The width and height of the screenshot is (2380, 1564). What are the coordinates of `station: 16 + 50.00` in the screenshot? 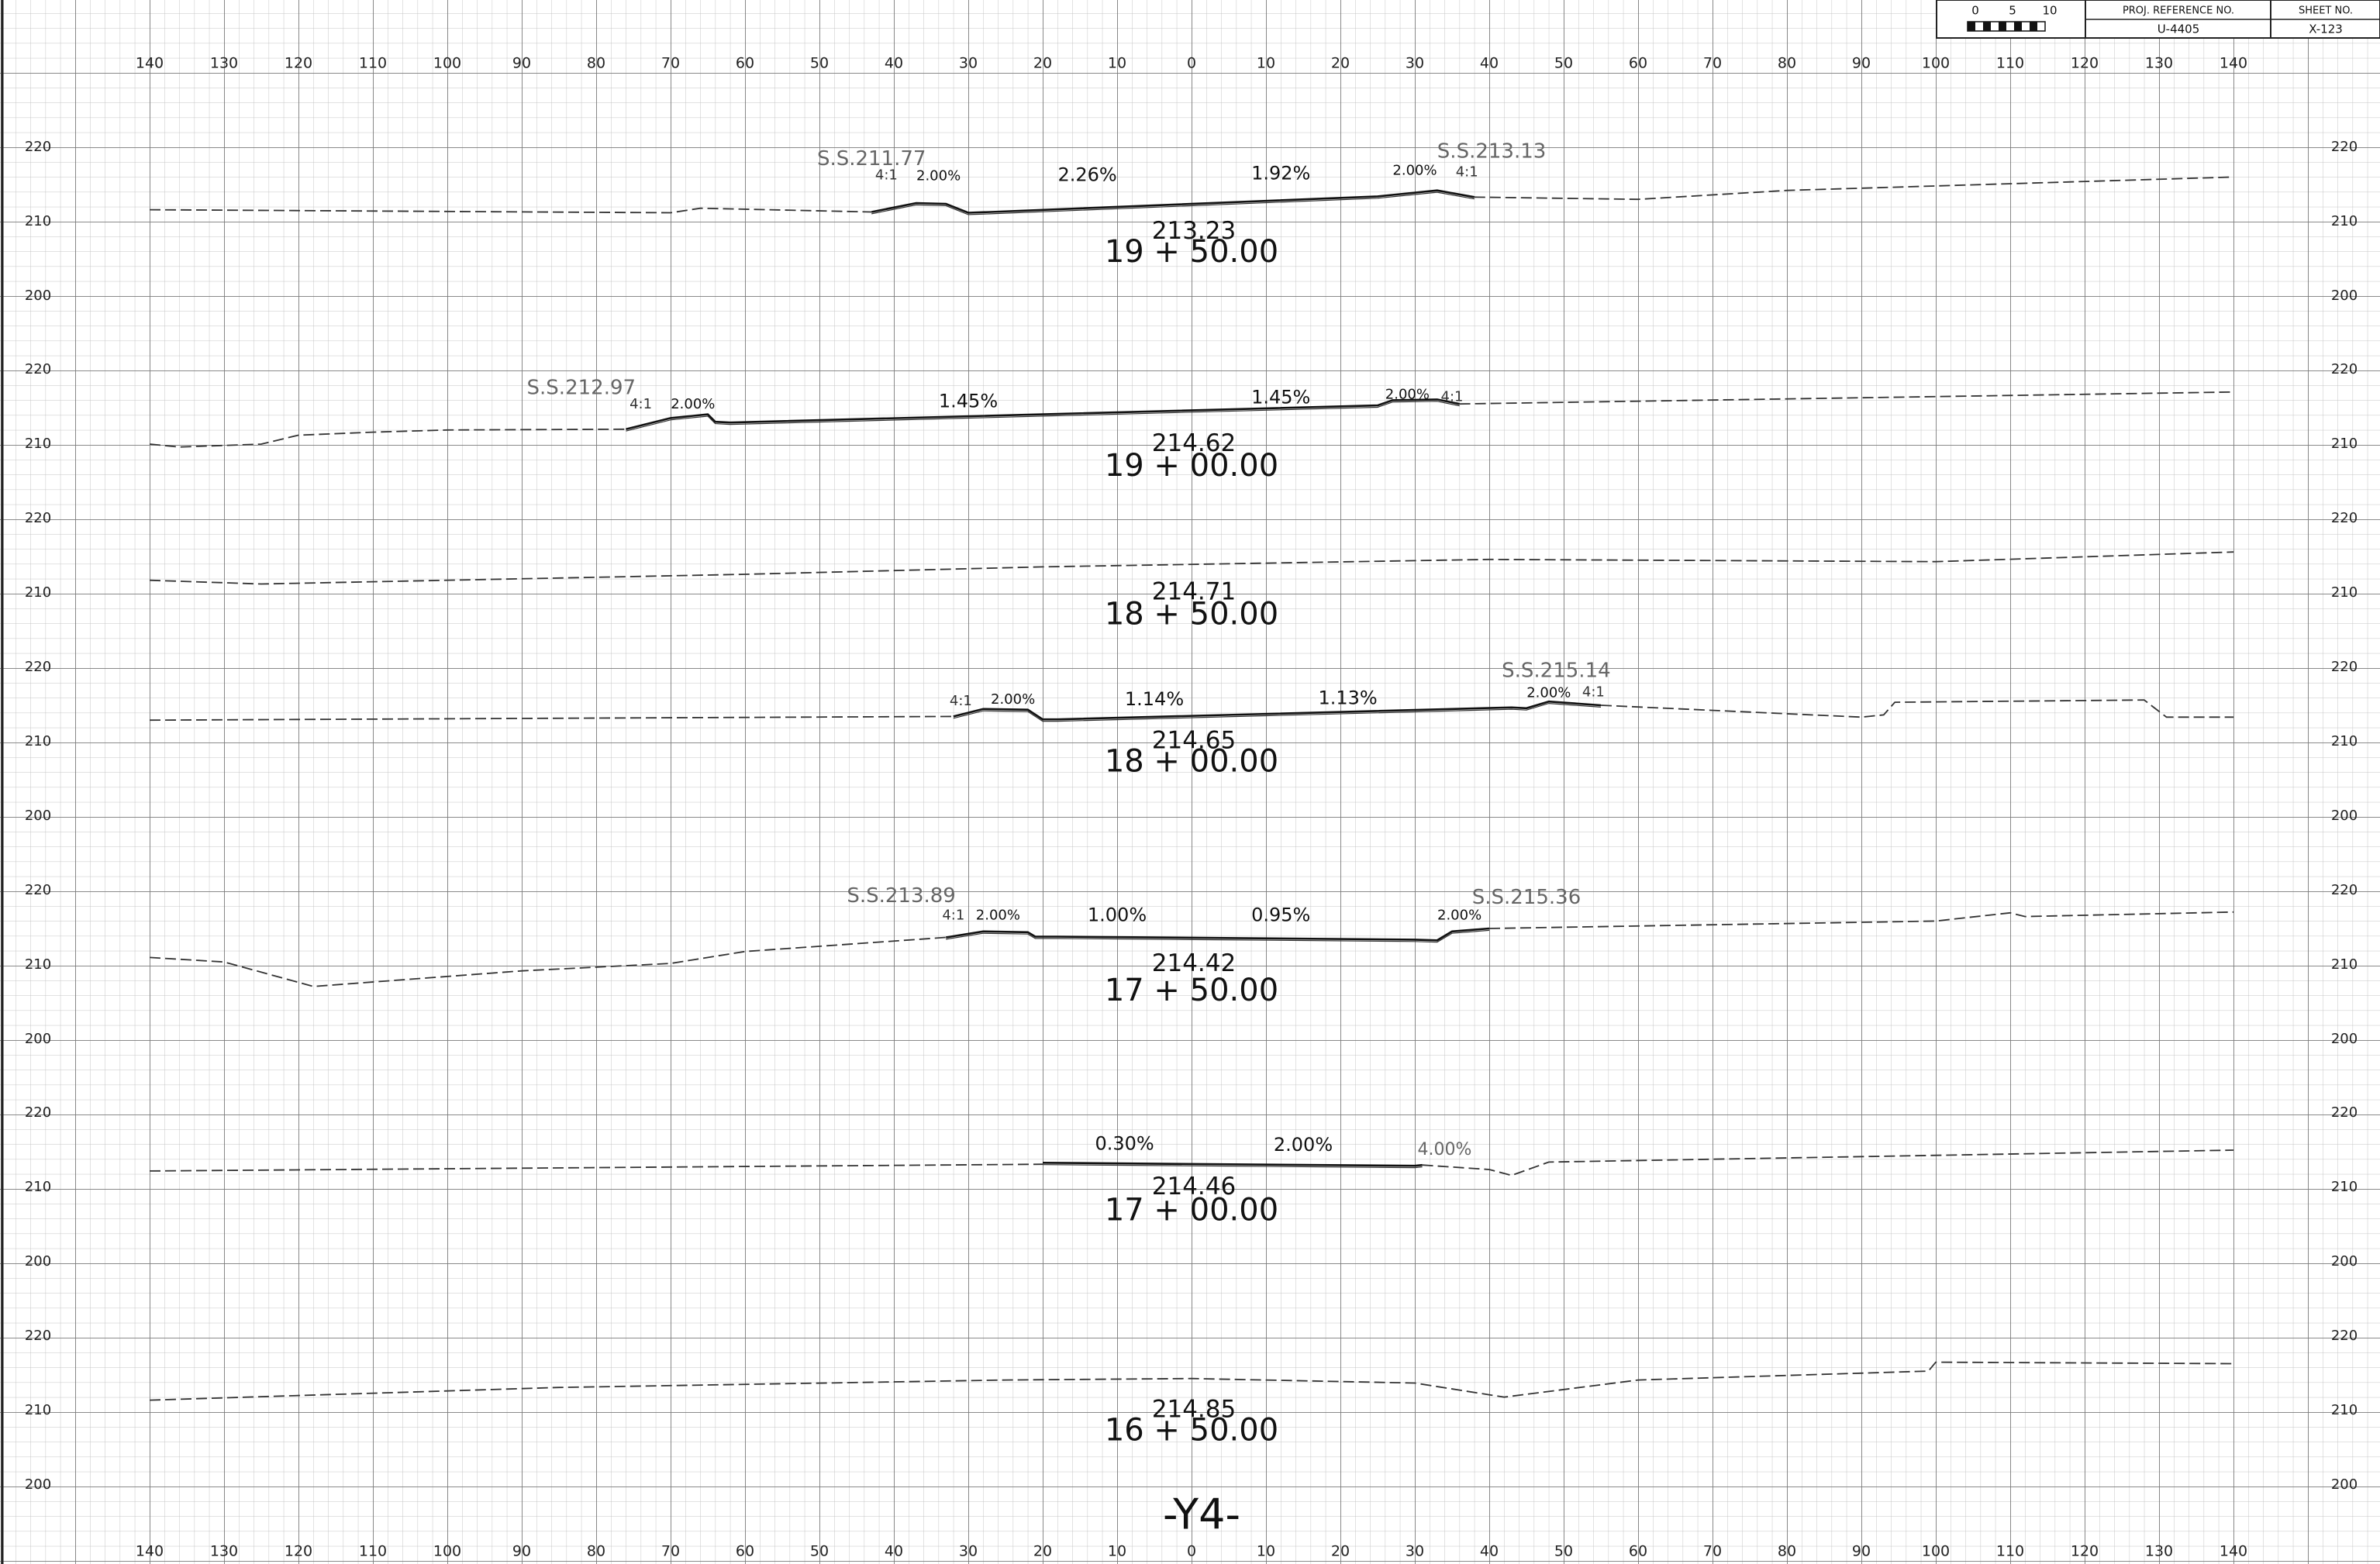 It's located at (1191, 1430).